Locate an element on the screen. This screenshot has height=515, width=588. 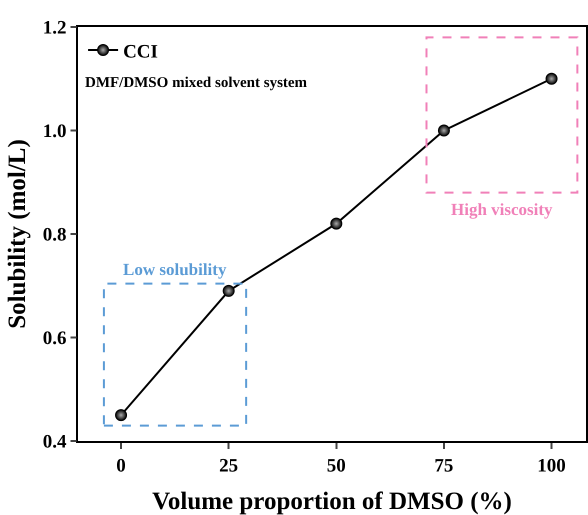
y-tick-label: 0.4 is located at coordinates (54, 442).